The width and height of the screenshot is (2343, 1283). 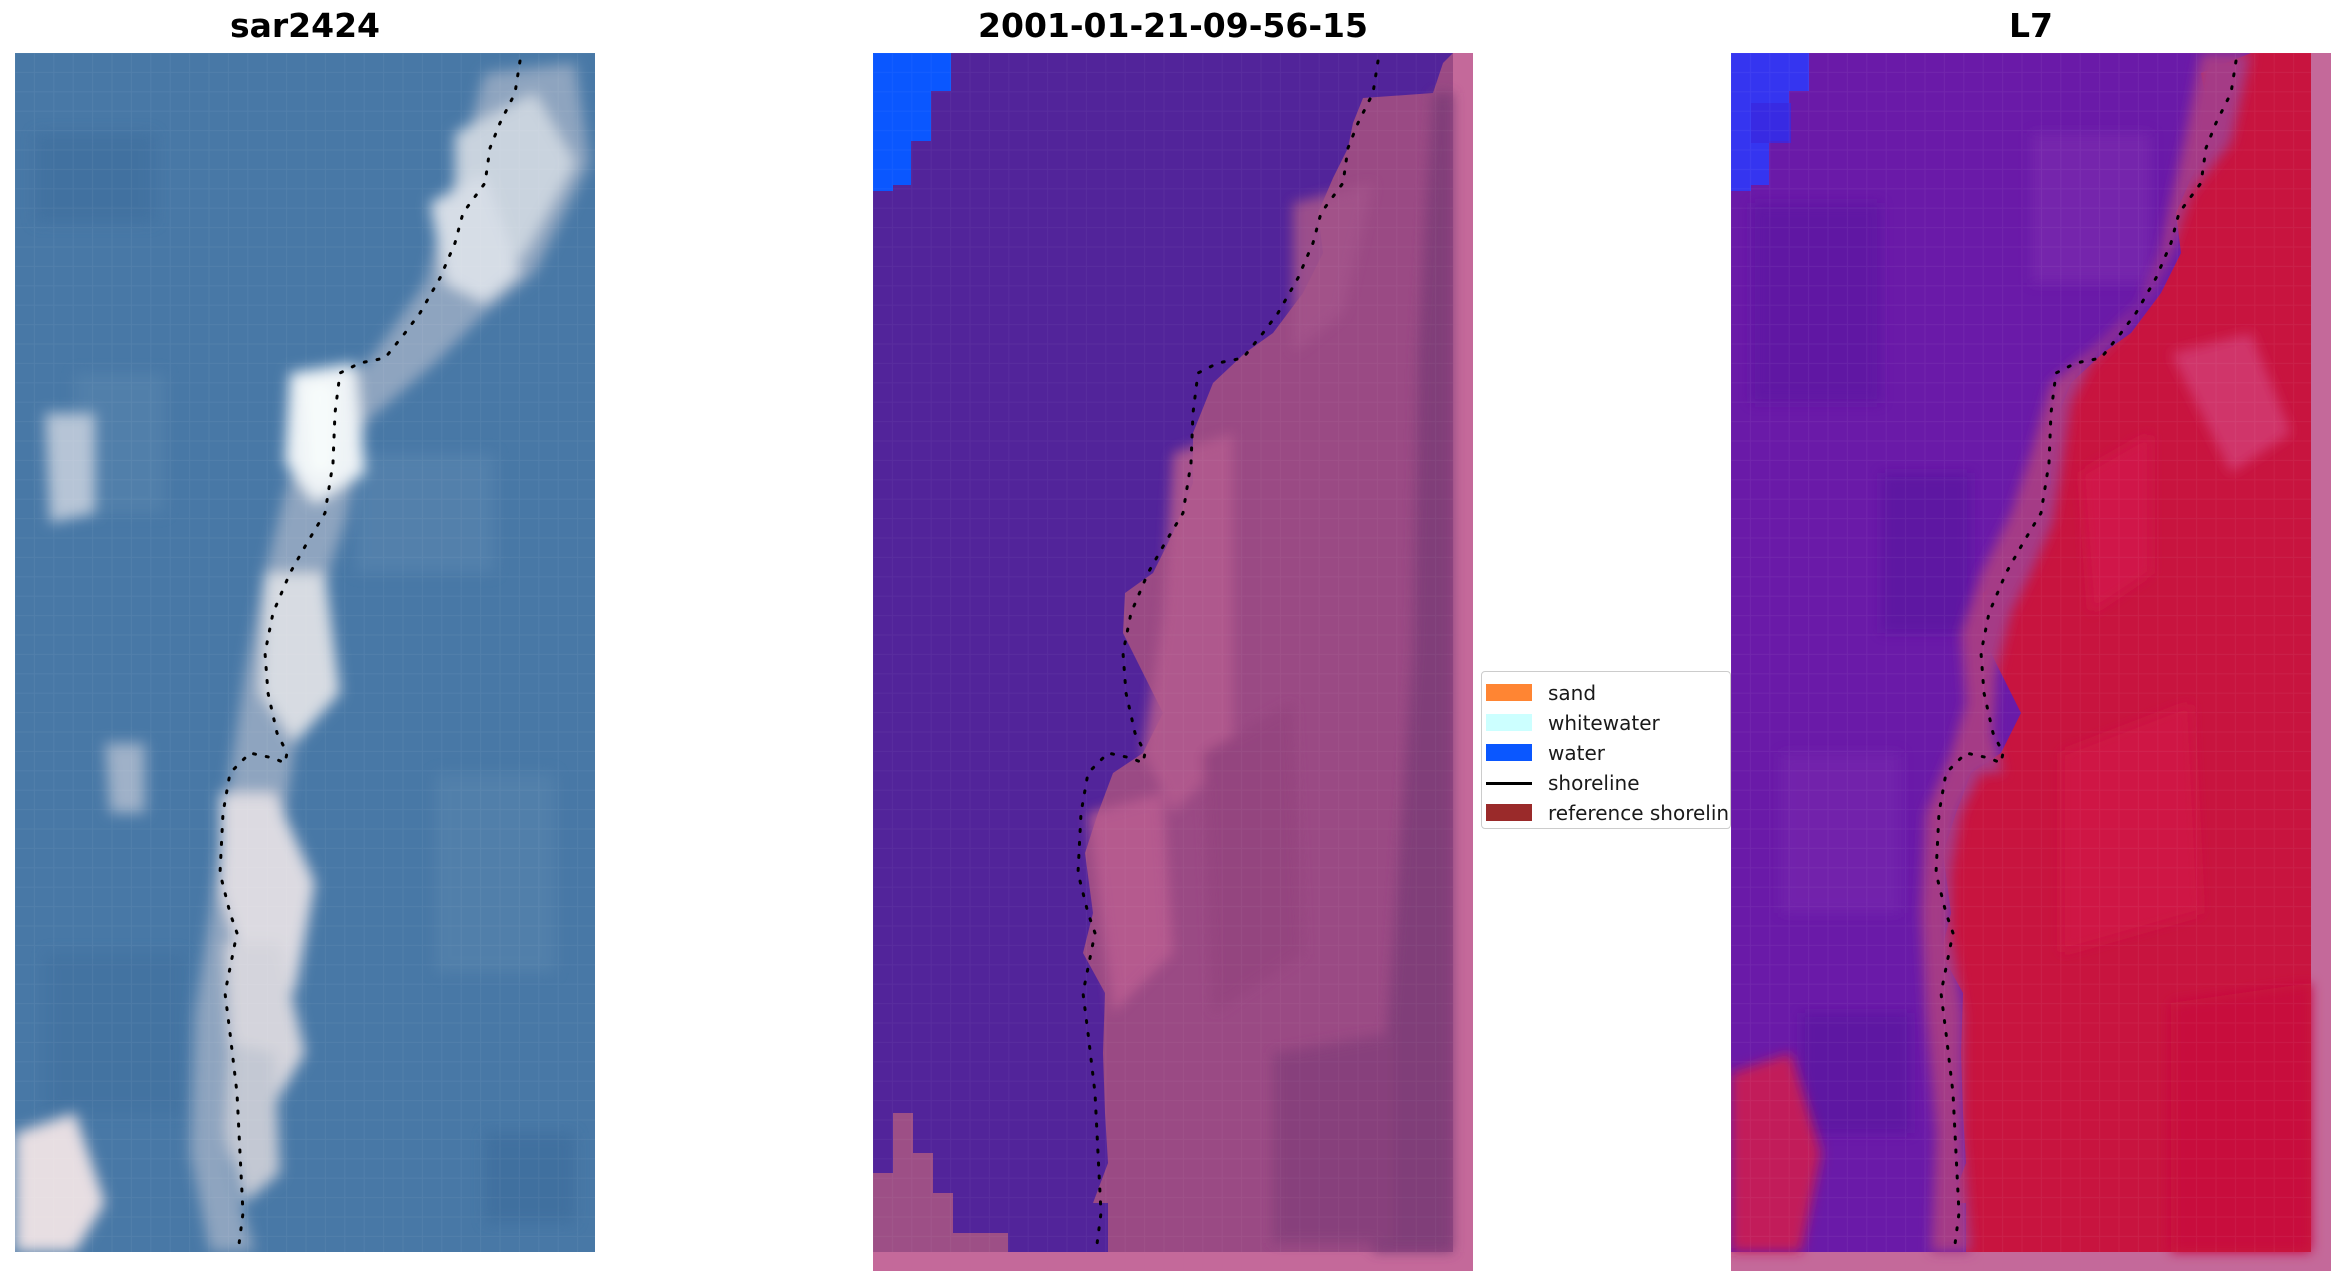 What do you see at coordinates (2031, 25) in the screenshot?
I see `panel-title-right: L7` at bounding box center [2031, 25].